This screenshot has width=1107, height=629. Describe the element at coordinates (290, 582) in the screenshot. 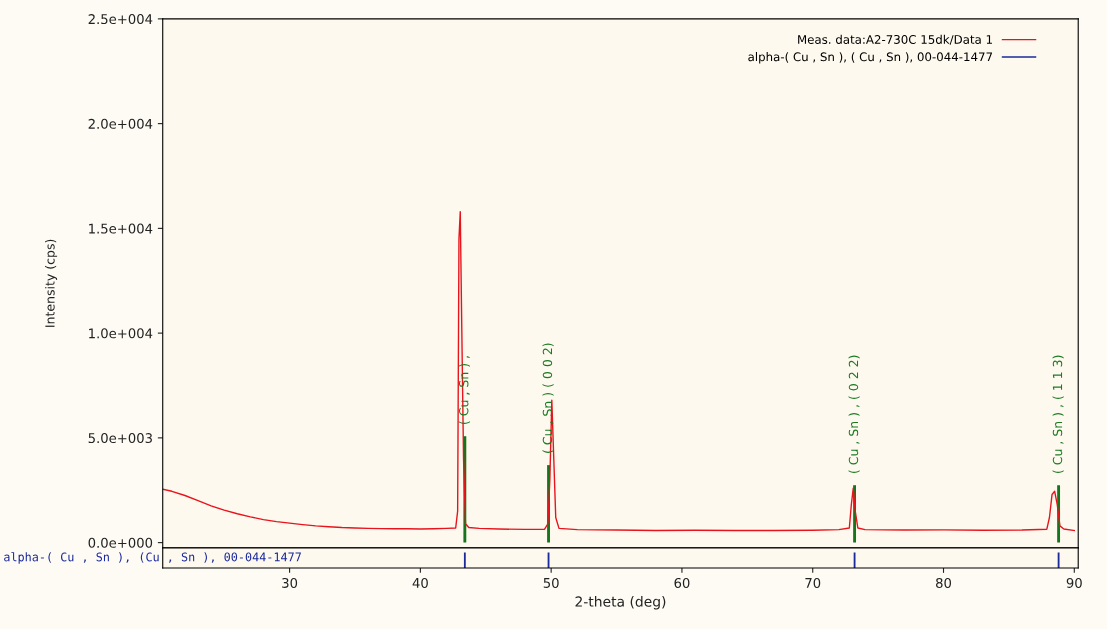

I see `x-tick-label: 30` at that location.